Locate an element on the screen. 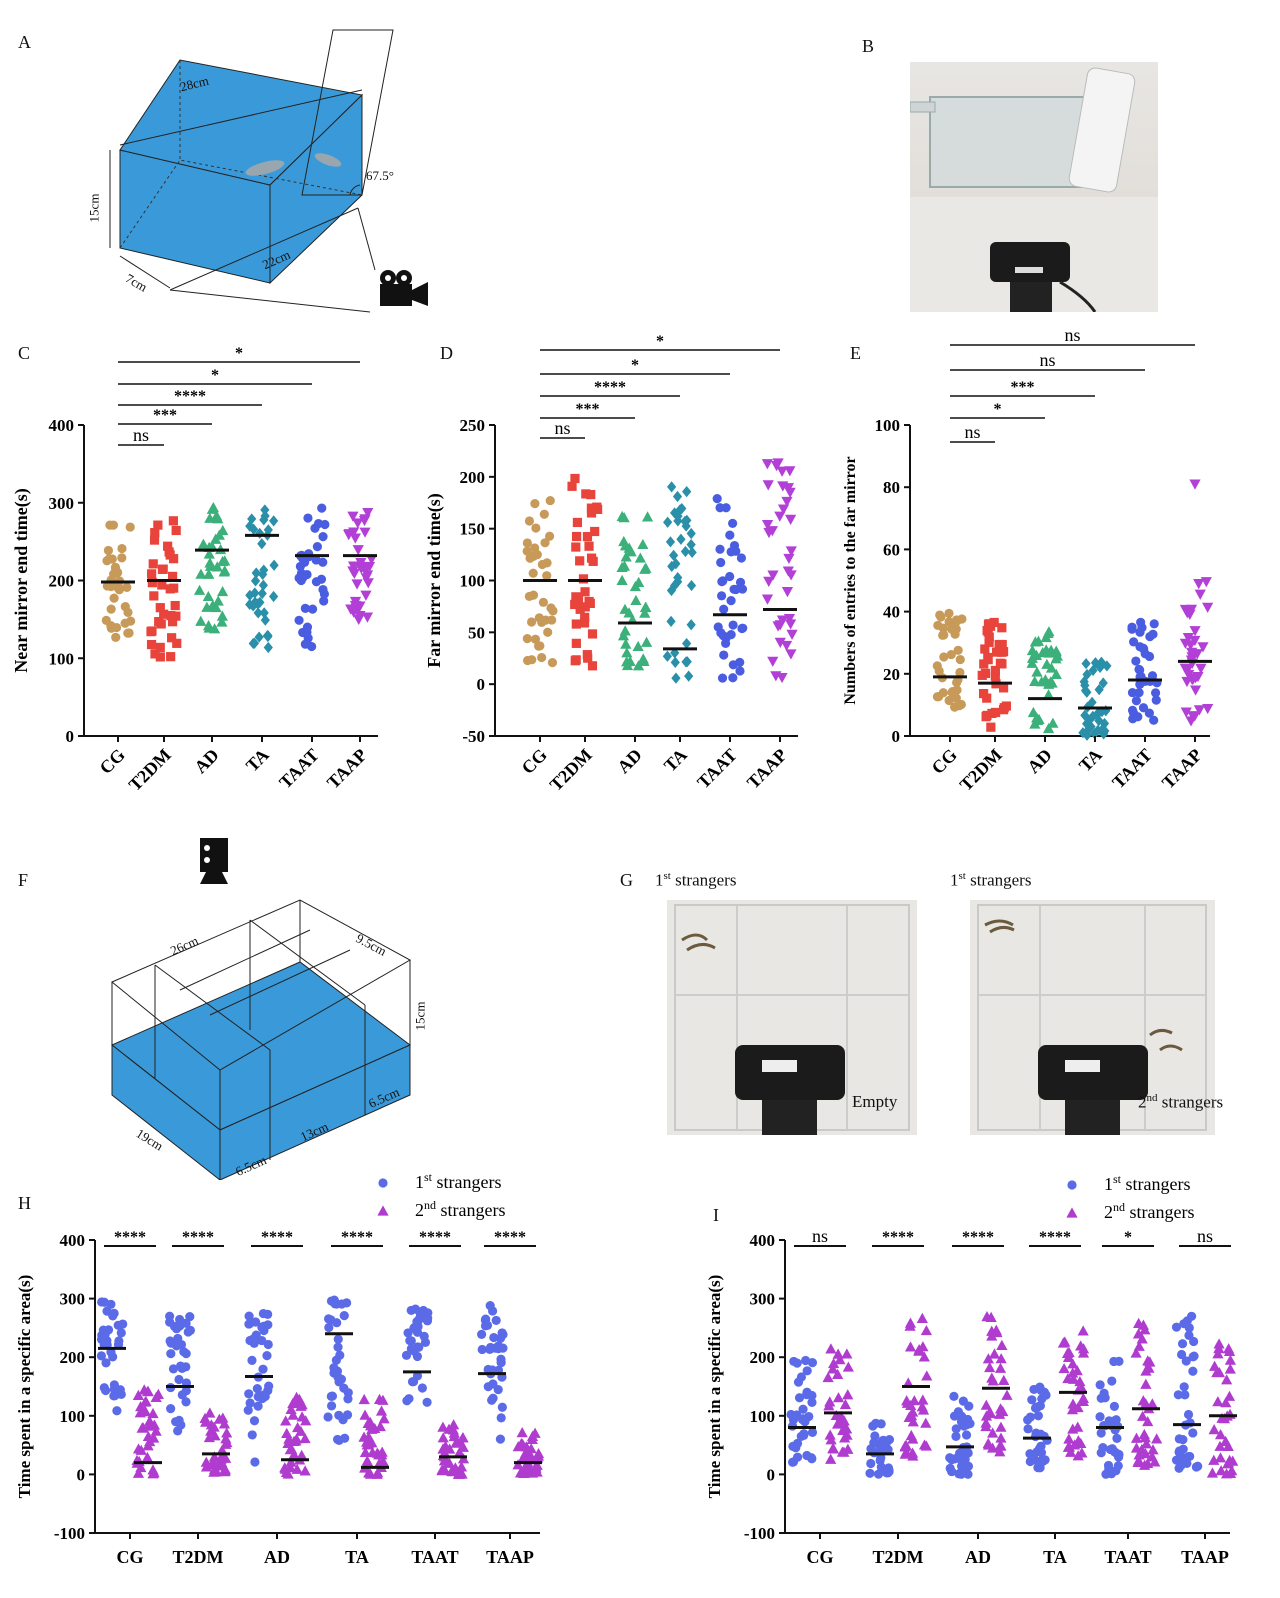 This screenshot has height=1598, width=1280. data-point-I-t2dm-s1 is located at coordinates (880, 1447).